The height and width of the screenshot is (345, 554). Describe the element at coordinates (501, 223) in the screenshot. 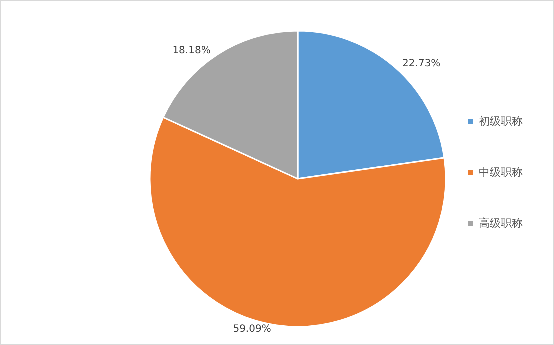

I see `legend-label: 高级职称` at that location.